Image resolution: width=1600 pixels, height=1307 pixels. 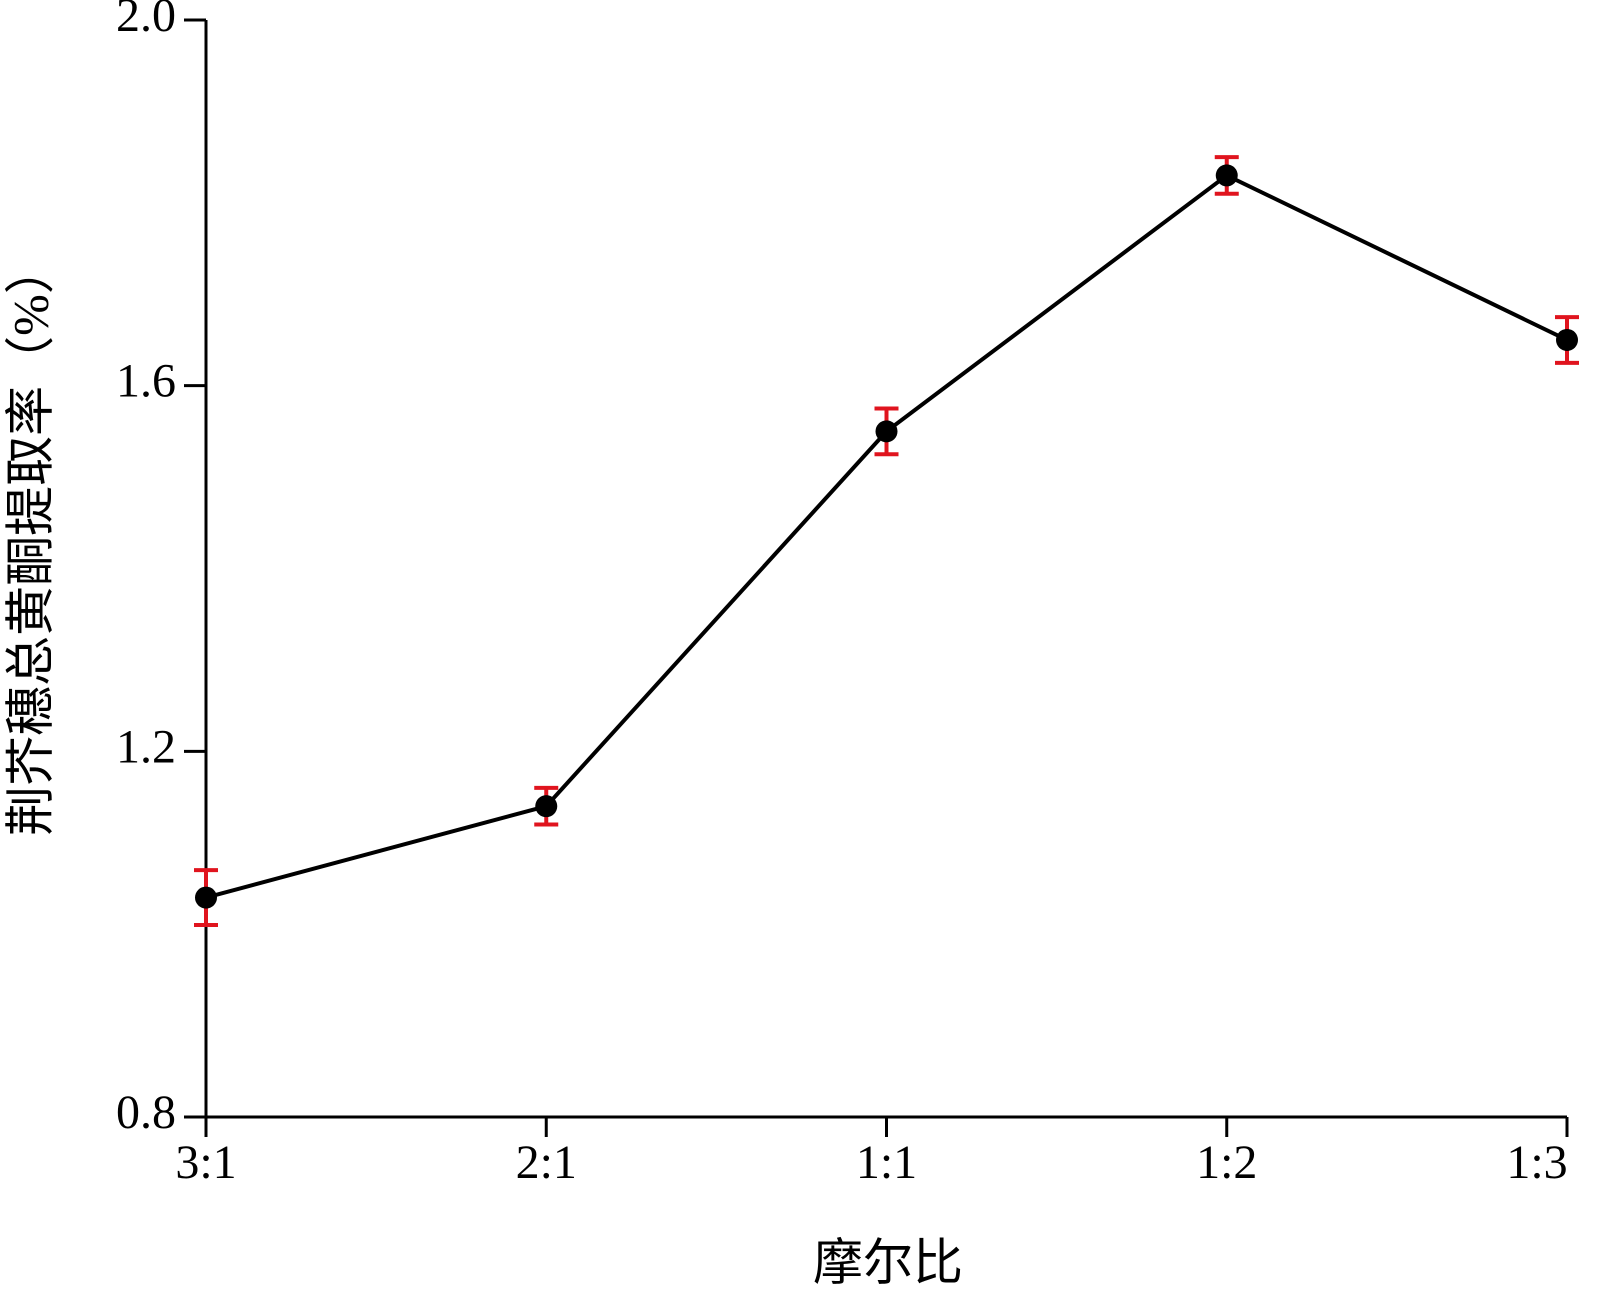 I want to click on x-tick-label: 2:1, so click(x=546, y=1162).